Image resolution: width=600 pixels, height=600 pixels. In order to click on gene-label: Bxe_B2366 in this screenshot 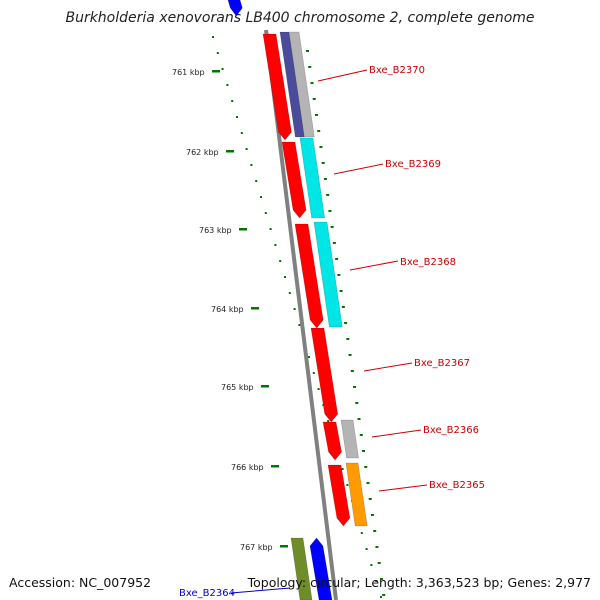, I will do `click(451, 430)`.